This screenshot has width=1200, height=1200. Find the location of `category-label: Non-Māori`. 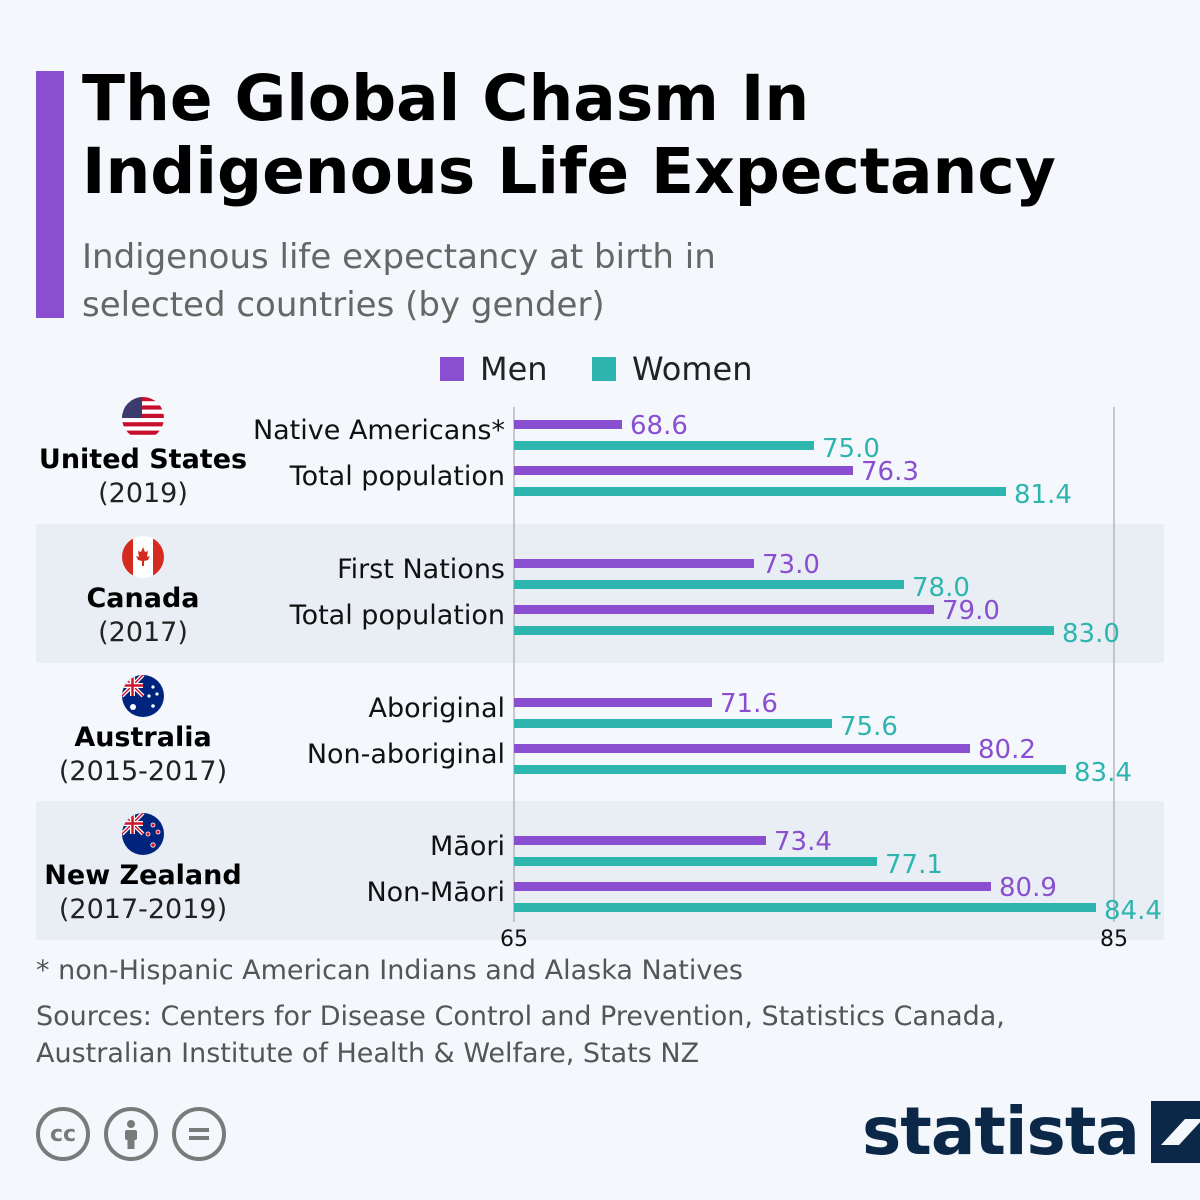

category-label: Non-Māori is located at coordinates (435, 892).